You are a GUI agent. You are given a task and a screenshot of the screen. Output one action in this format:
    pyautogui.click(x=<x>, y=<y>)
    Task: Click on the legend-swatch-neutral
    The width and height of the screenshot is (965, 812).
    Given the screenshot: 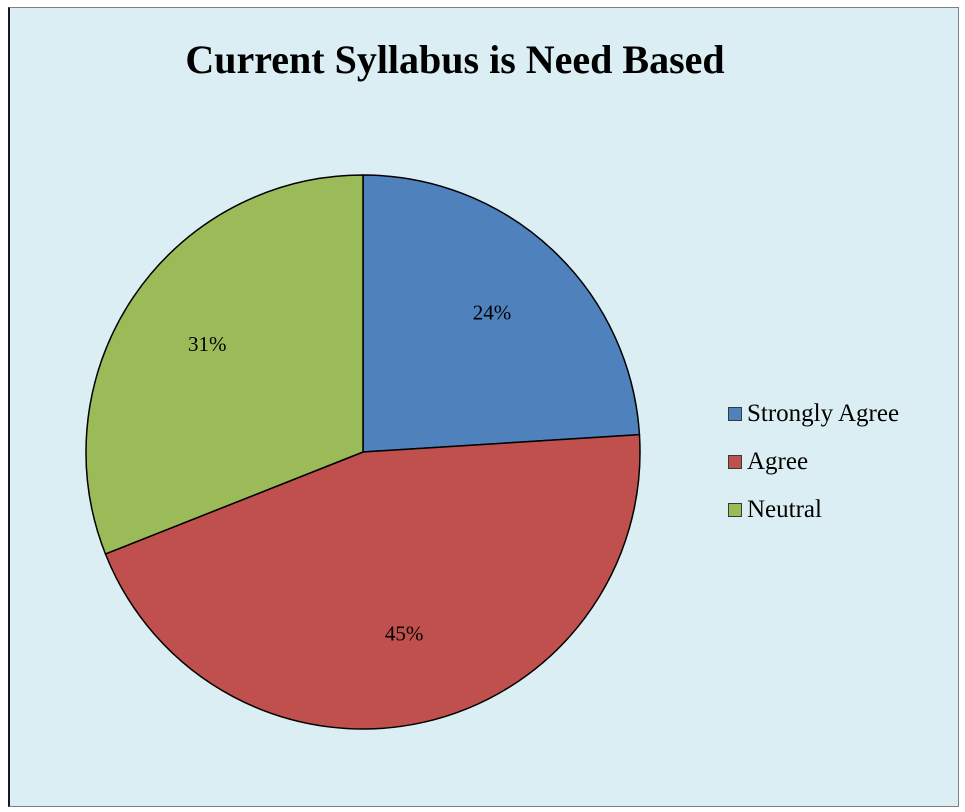 What is the action you would take?
    pyautogui.click(x=735, y=510)
    